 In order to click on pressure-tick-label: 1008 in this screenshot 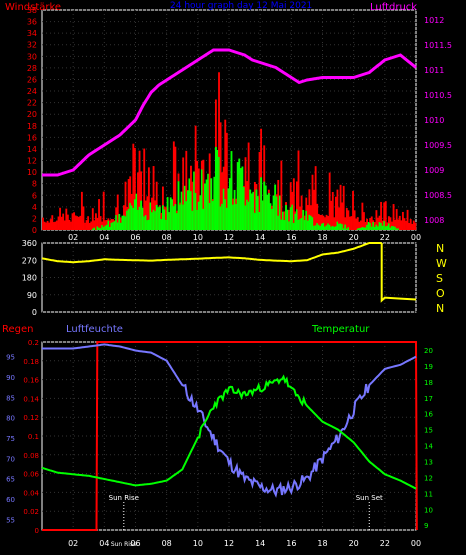, I will do `click(434, 220)`.